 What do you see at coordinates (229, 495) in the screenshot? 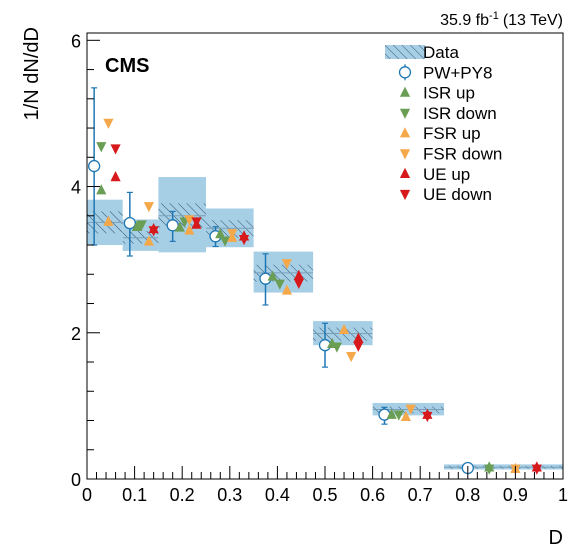
I see `x-tick-label: 0.3` at bounding box center [229, 495].